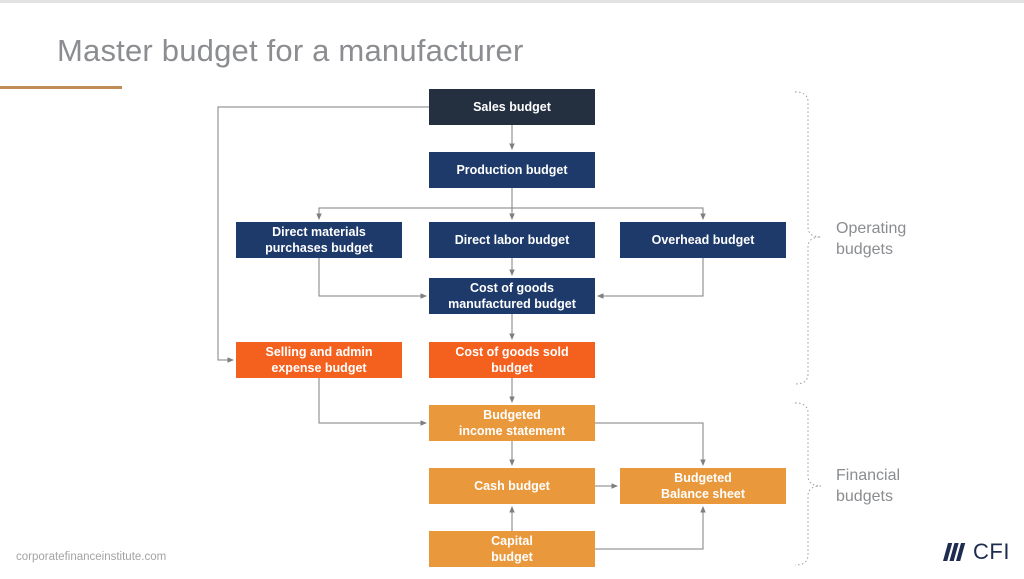 The image size is (1024, 579). What do you see at coordinates (91, 557) in the screenshot?
I see `footer-url: corporatefinanceinstitute.com` at bounding box center [91, 557].